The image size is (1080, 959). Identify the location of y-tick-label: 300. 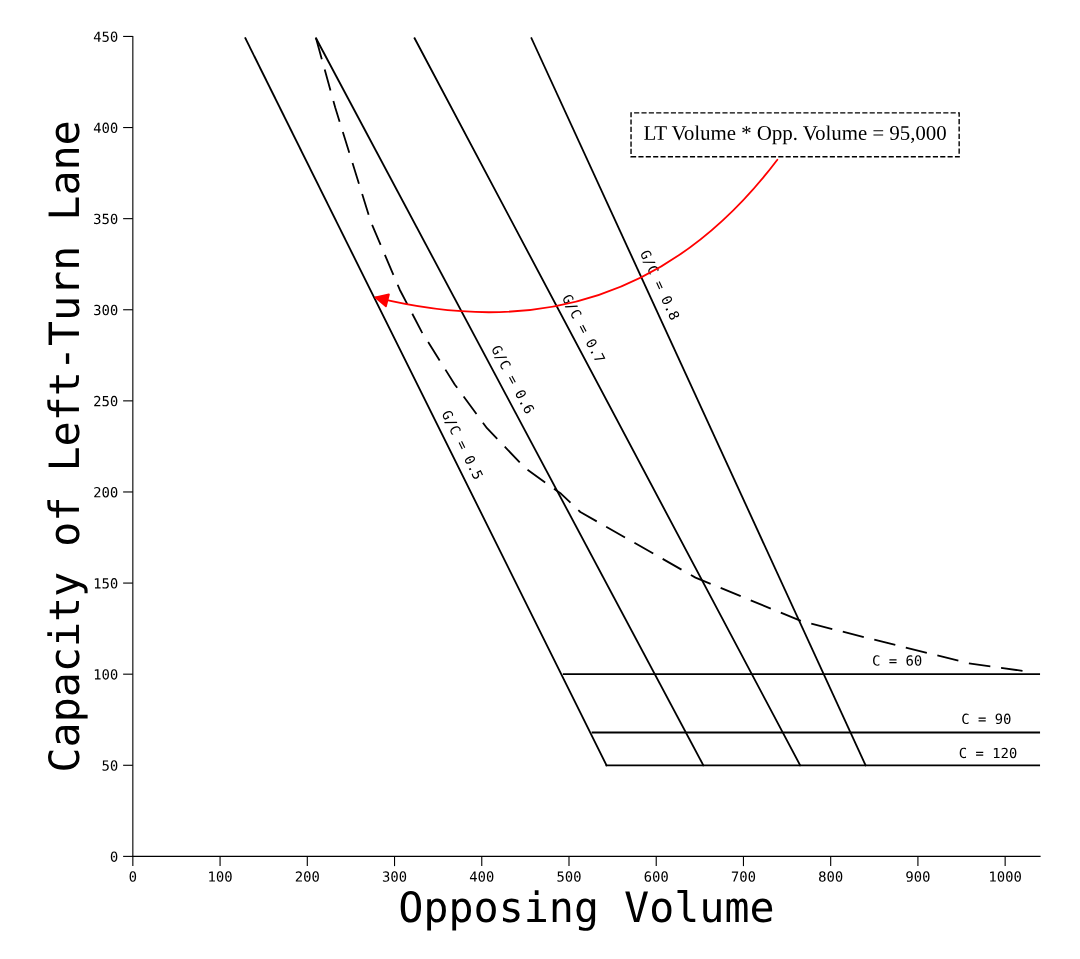
(106, 310).